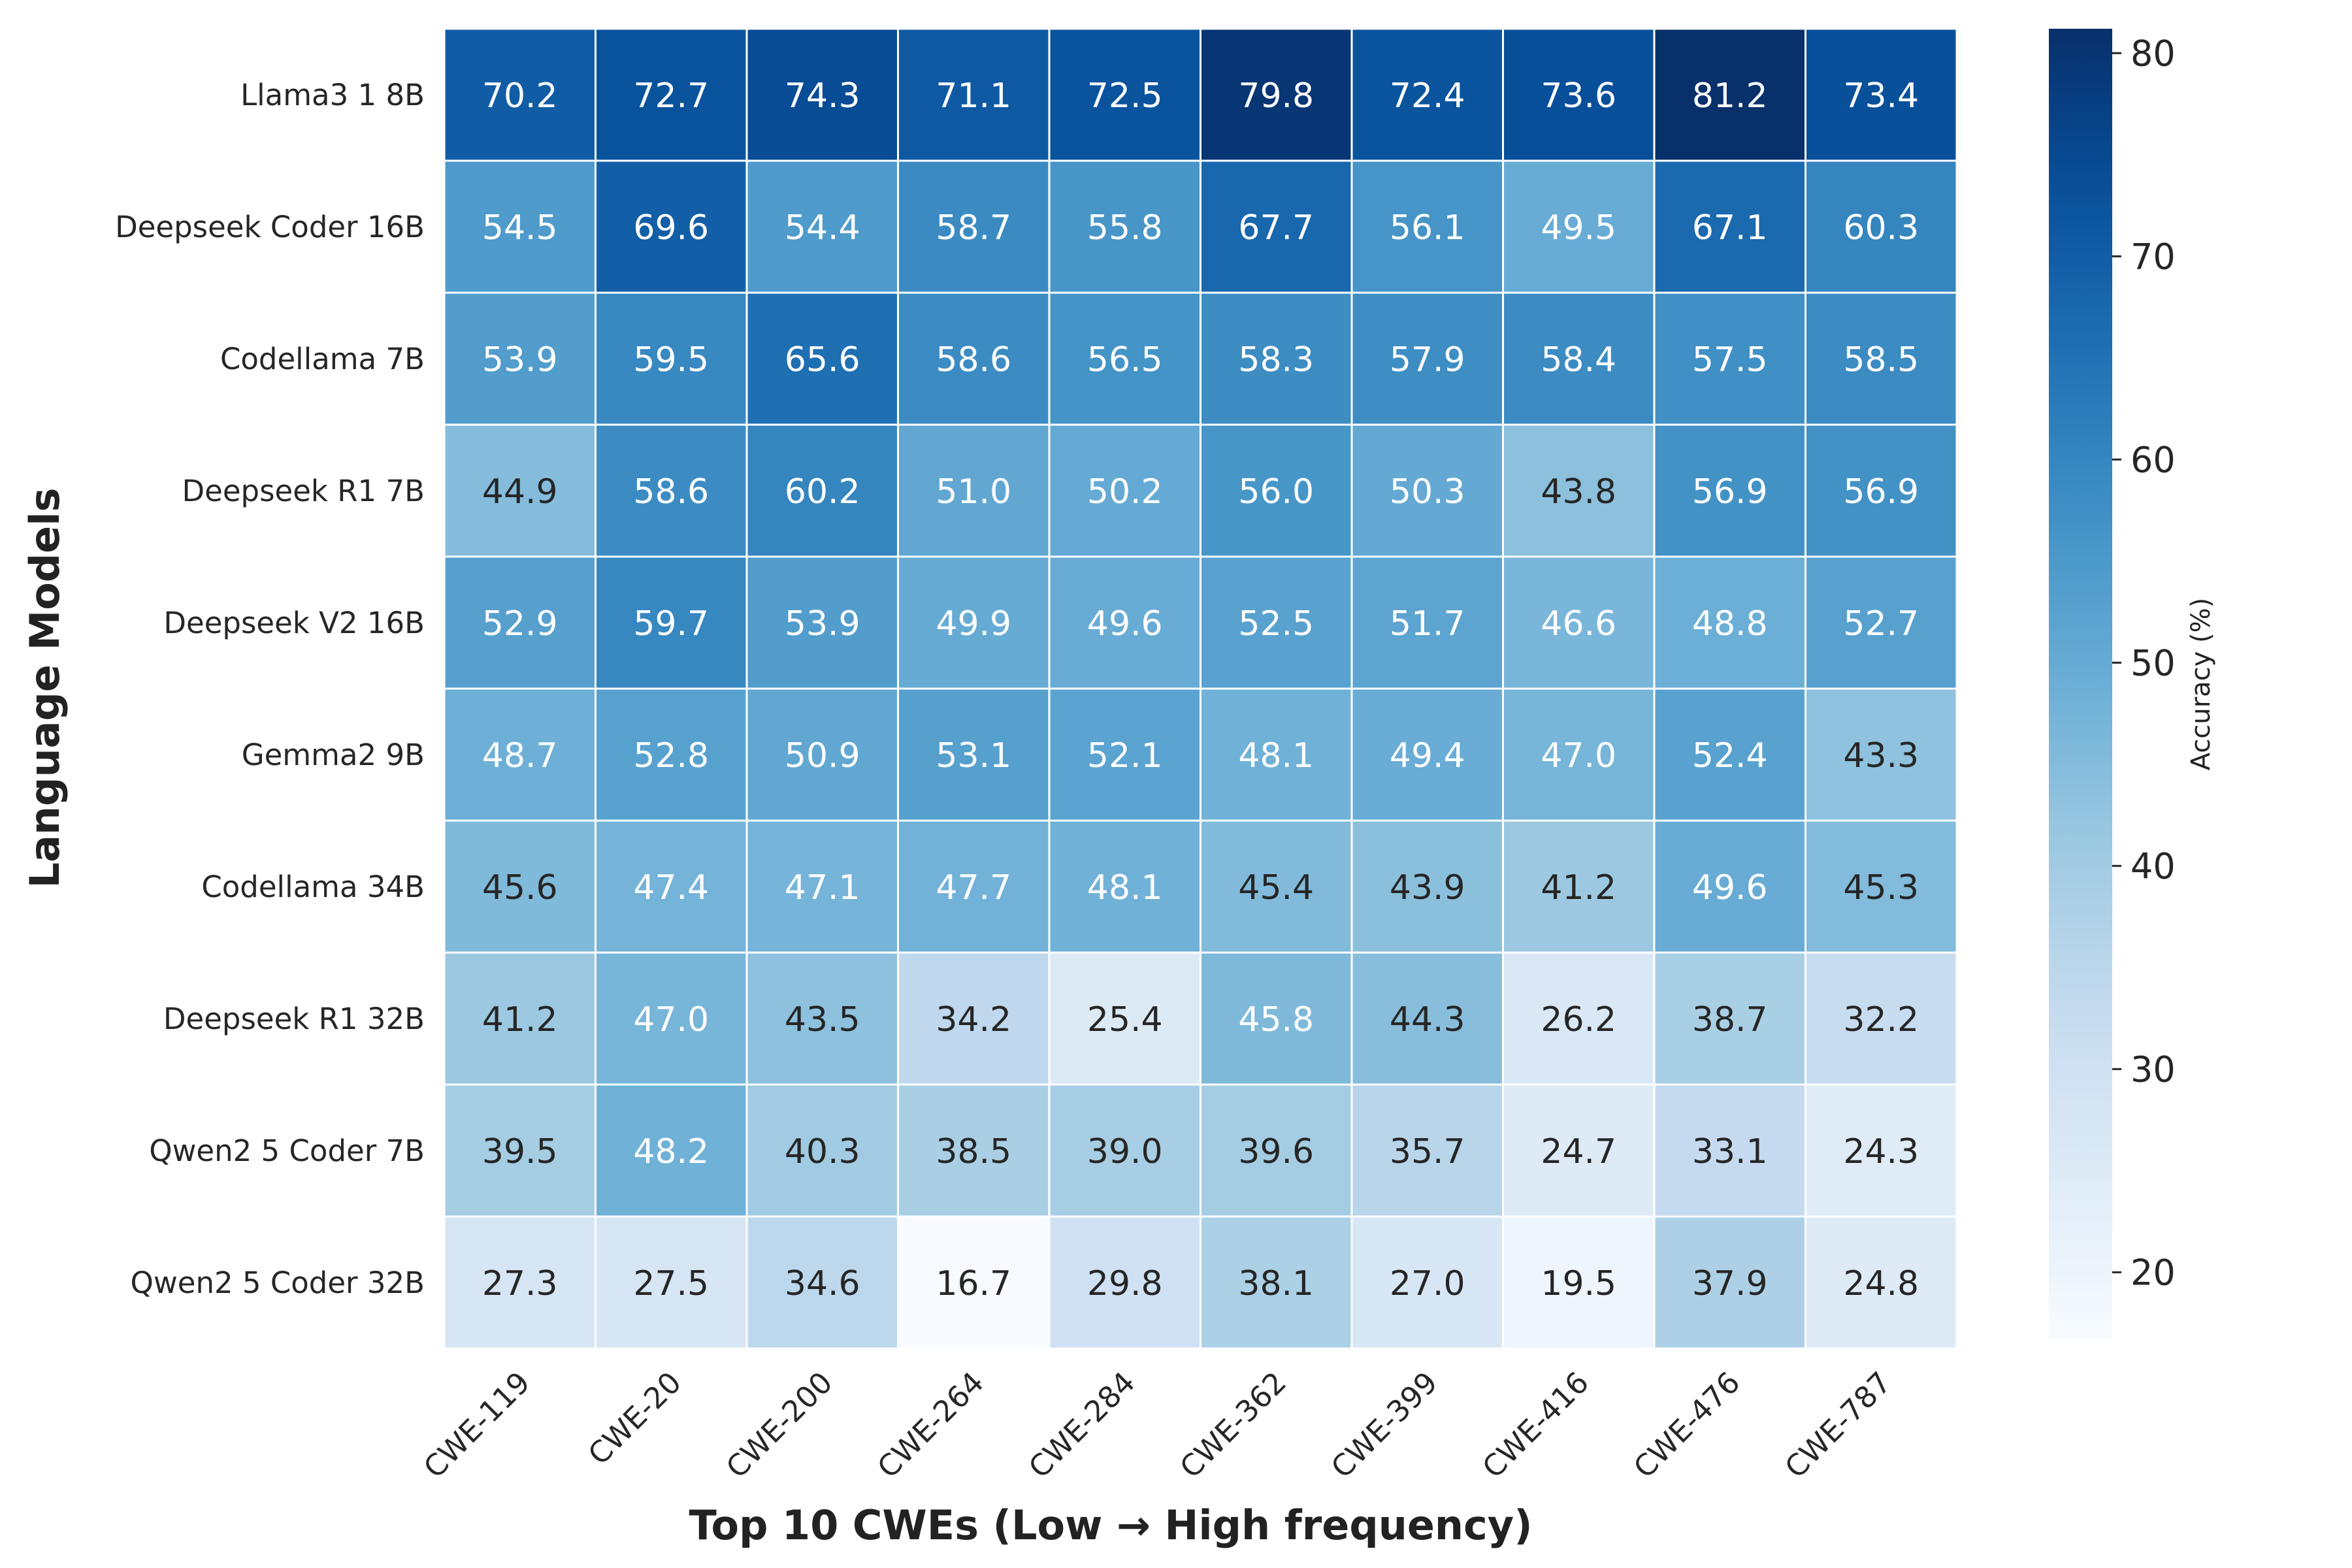 Image resolution: width=2352 pixels, height=1568 pixels. I want to click on cell-value-label: 43.8, so click(1578, 492).